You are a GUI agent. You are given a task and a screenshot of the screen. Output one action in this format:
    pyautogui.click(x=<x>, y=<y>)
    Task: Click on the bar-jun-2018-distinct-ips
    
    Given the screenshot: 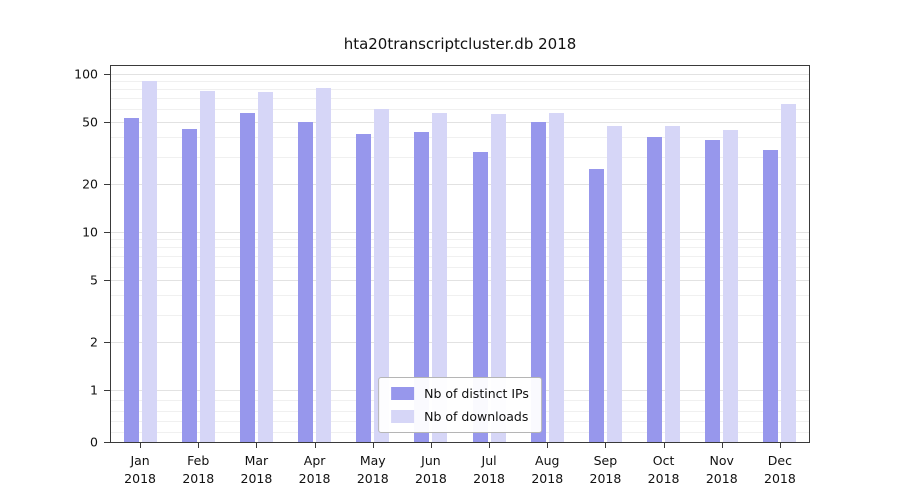 What is the action you would take?
    pyautogui.click(x=422, y=286)
    